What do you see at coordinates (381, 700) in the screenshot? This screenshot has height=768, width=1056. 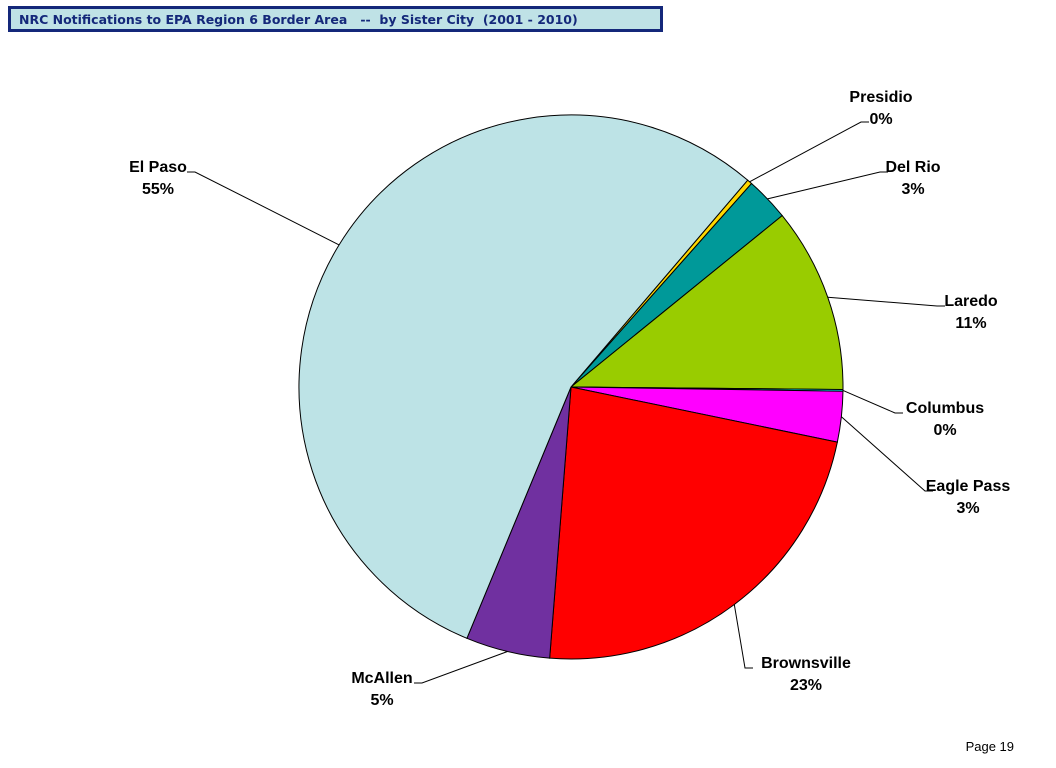 I see `slice-label-value-mcallen: 5%` at bounding box center [381, 700].